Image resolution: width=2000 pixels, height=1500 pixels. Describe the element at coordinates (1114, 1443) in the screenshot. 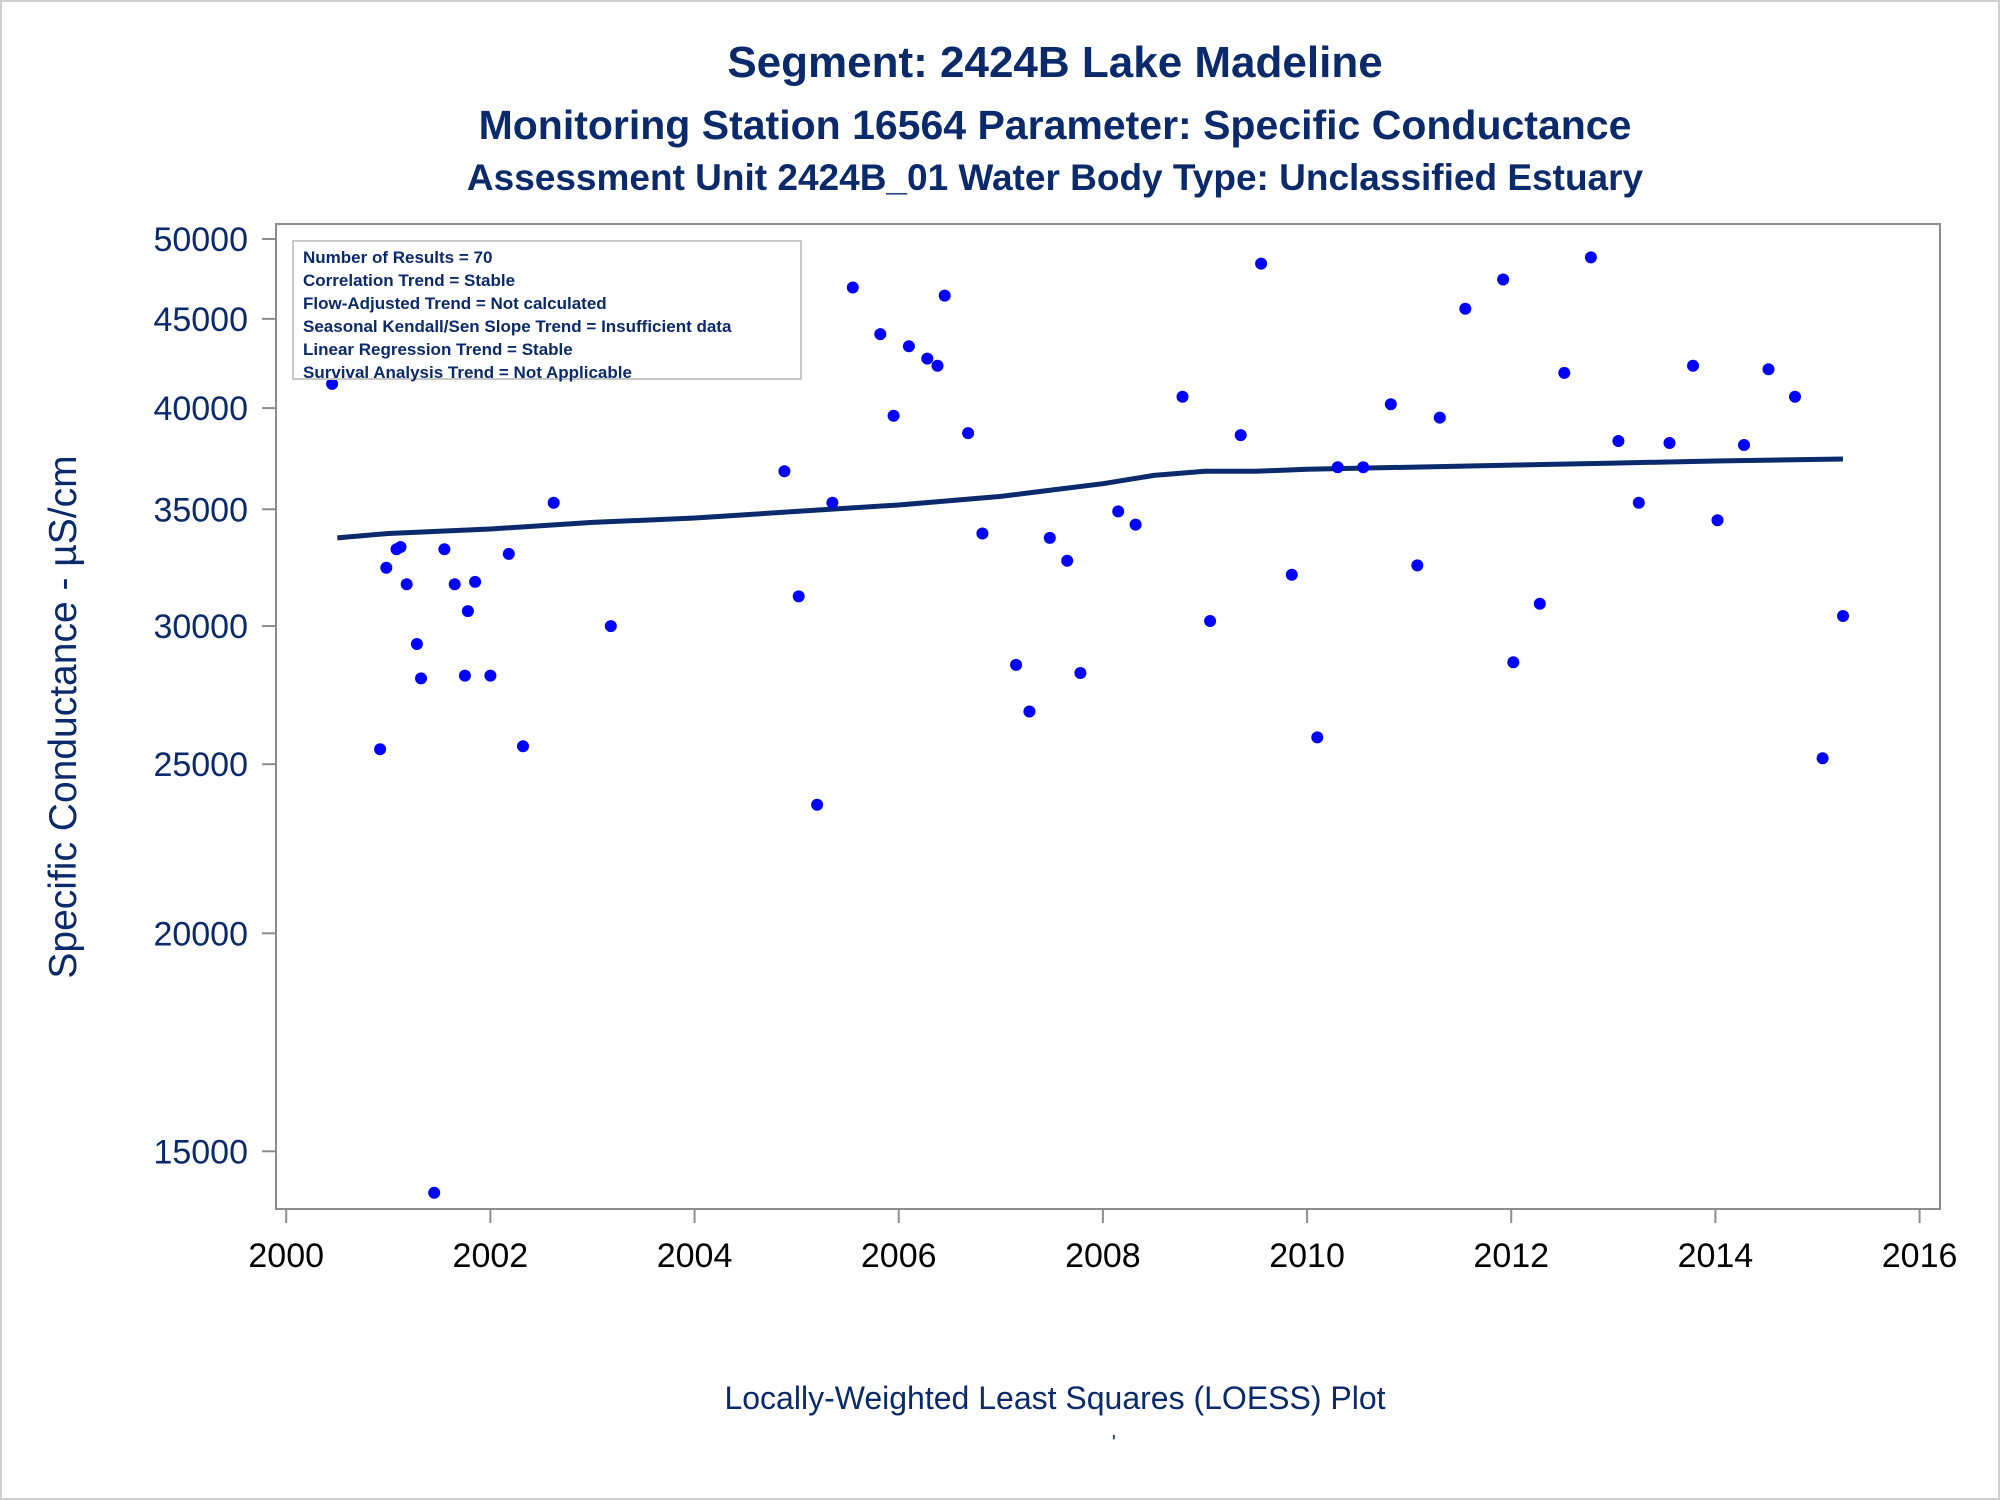

I see `footnote-mark: '` at that location.